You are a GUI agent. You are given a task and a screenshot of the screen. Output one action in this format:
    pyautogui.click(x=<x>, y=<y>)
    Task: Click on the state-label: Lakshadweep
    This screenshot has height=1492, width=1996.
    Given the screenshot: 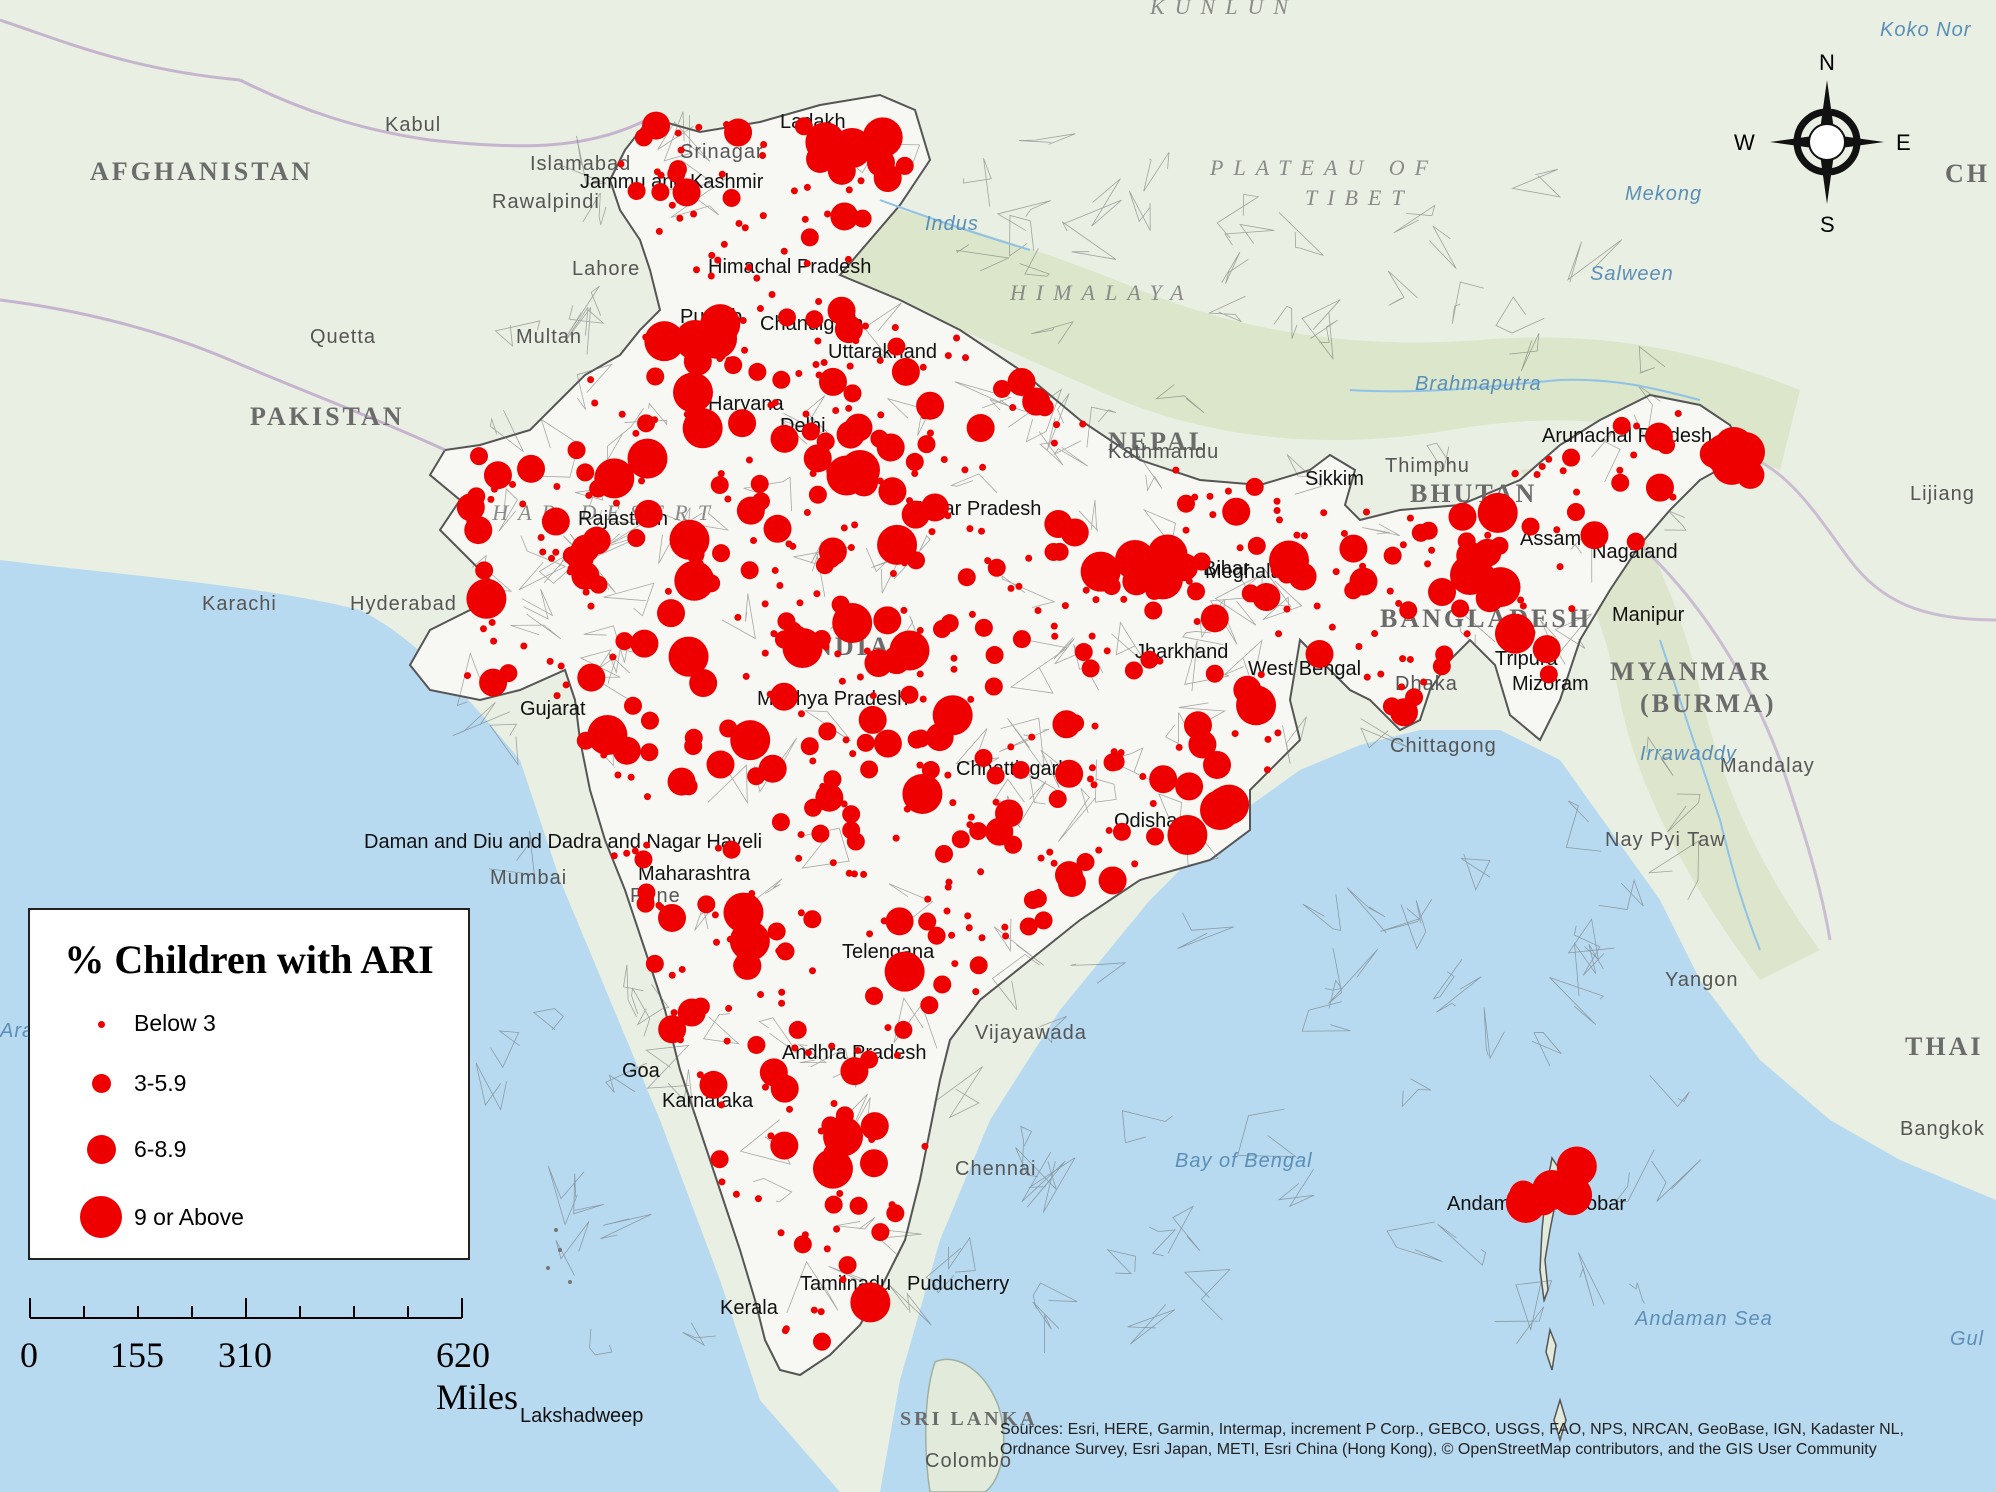 What is the action you would take?
    pyautogui.click(x=581, y=1416)
    